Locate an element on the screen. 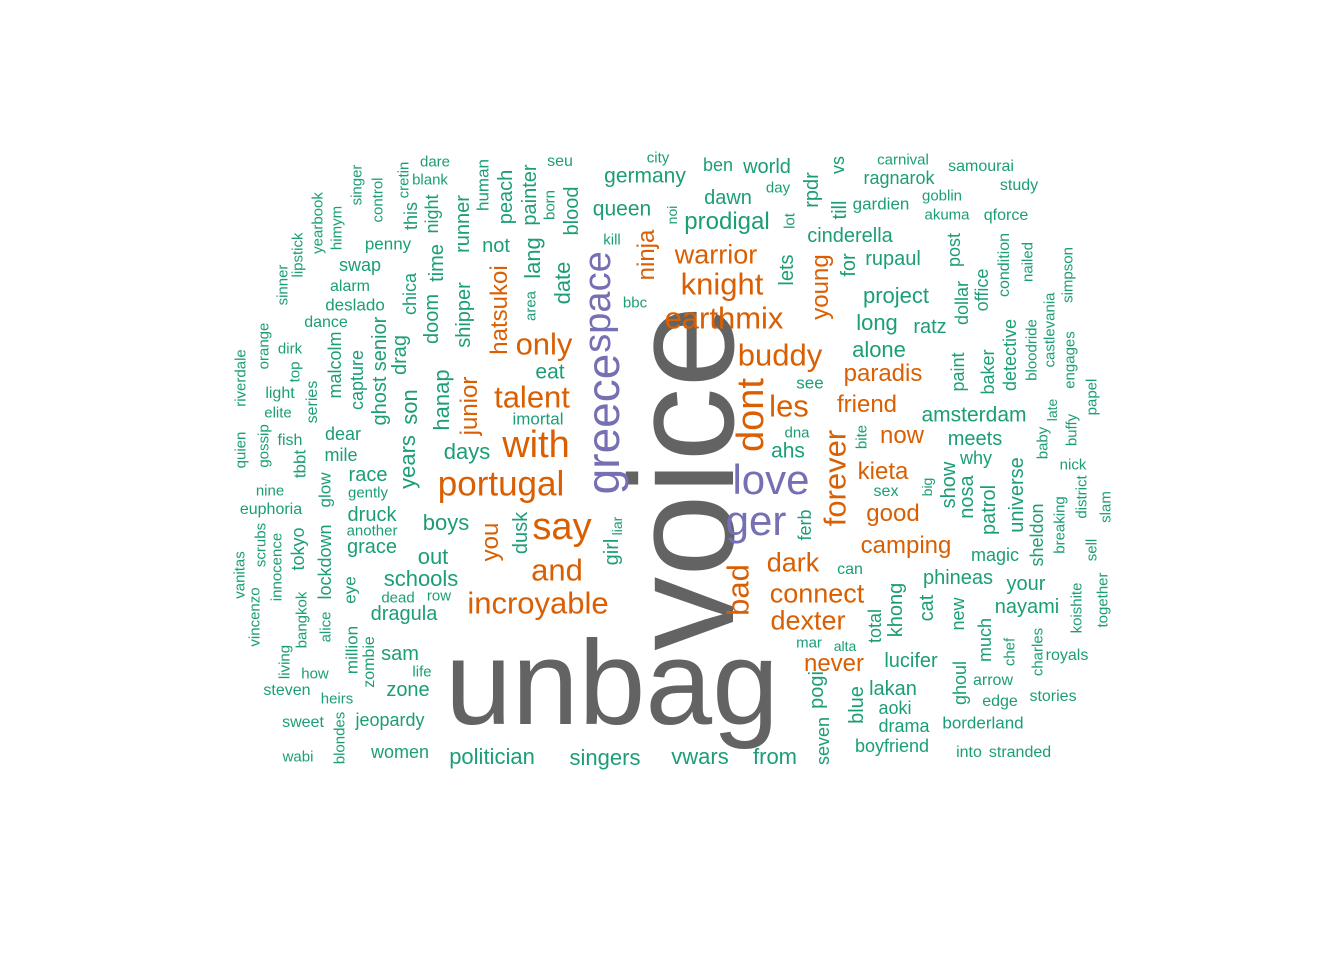 This screenshot has height=960, width=1344. word-sell: sell is located at coordinates (1092, 550).